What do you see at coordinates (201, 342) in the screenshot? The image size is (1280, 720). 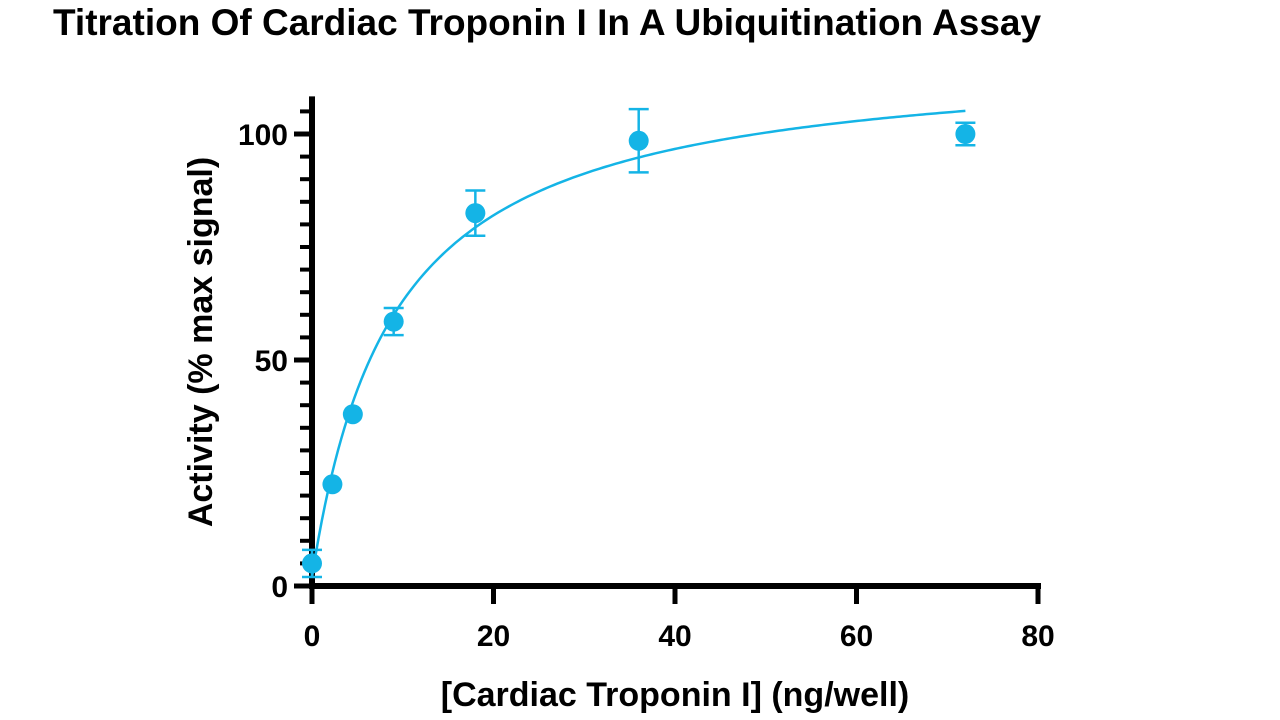 I see `y-axis-title: Activity (% max signal)` at bounding box center [201, 342].